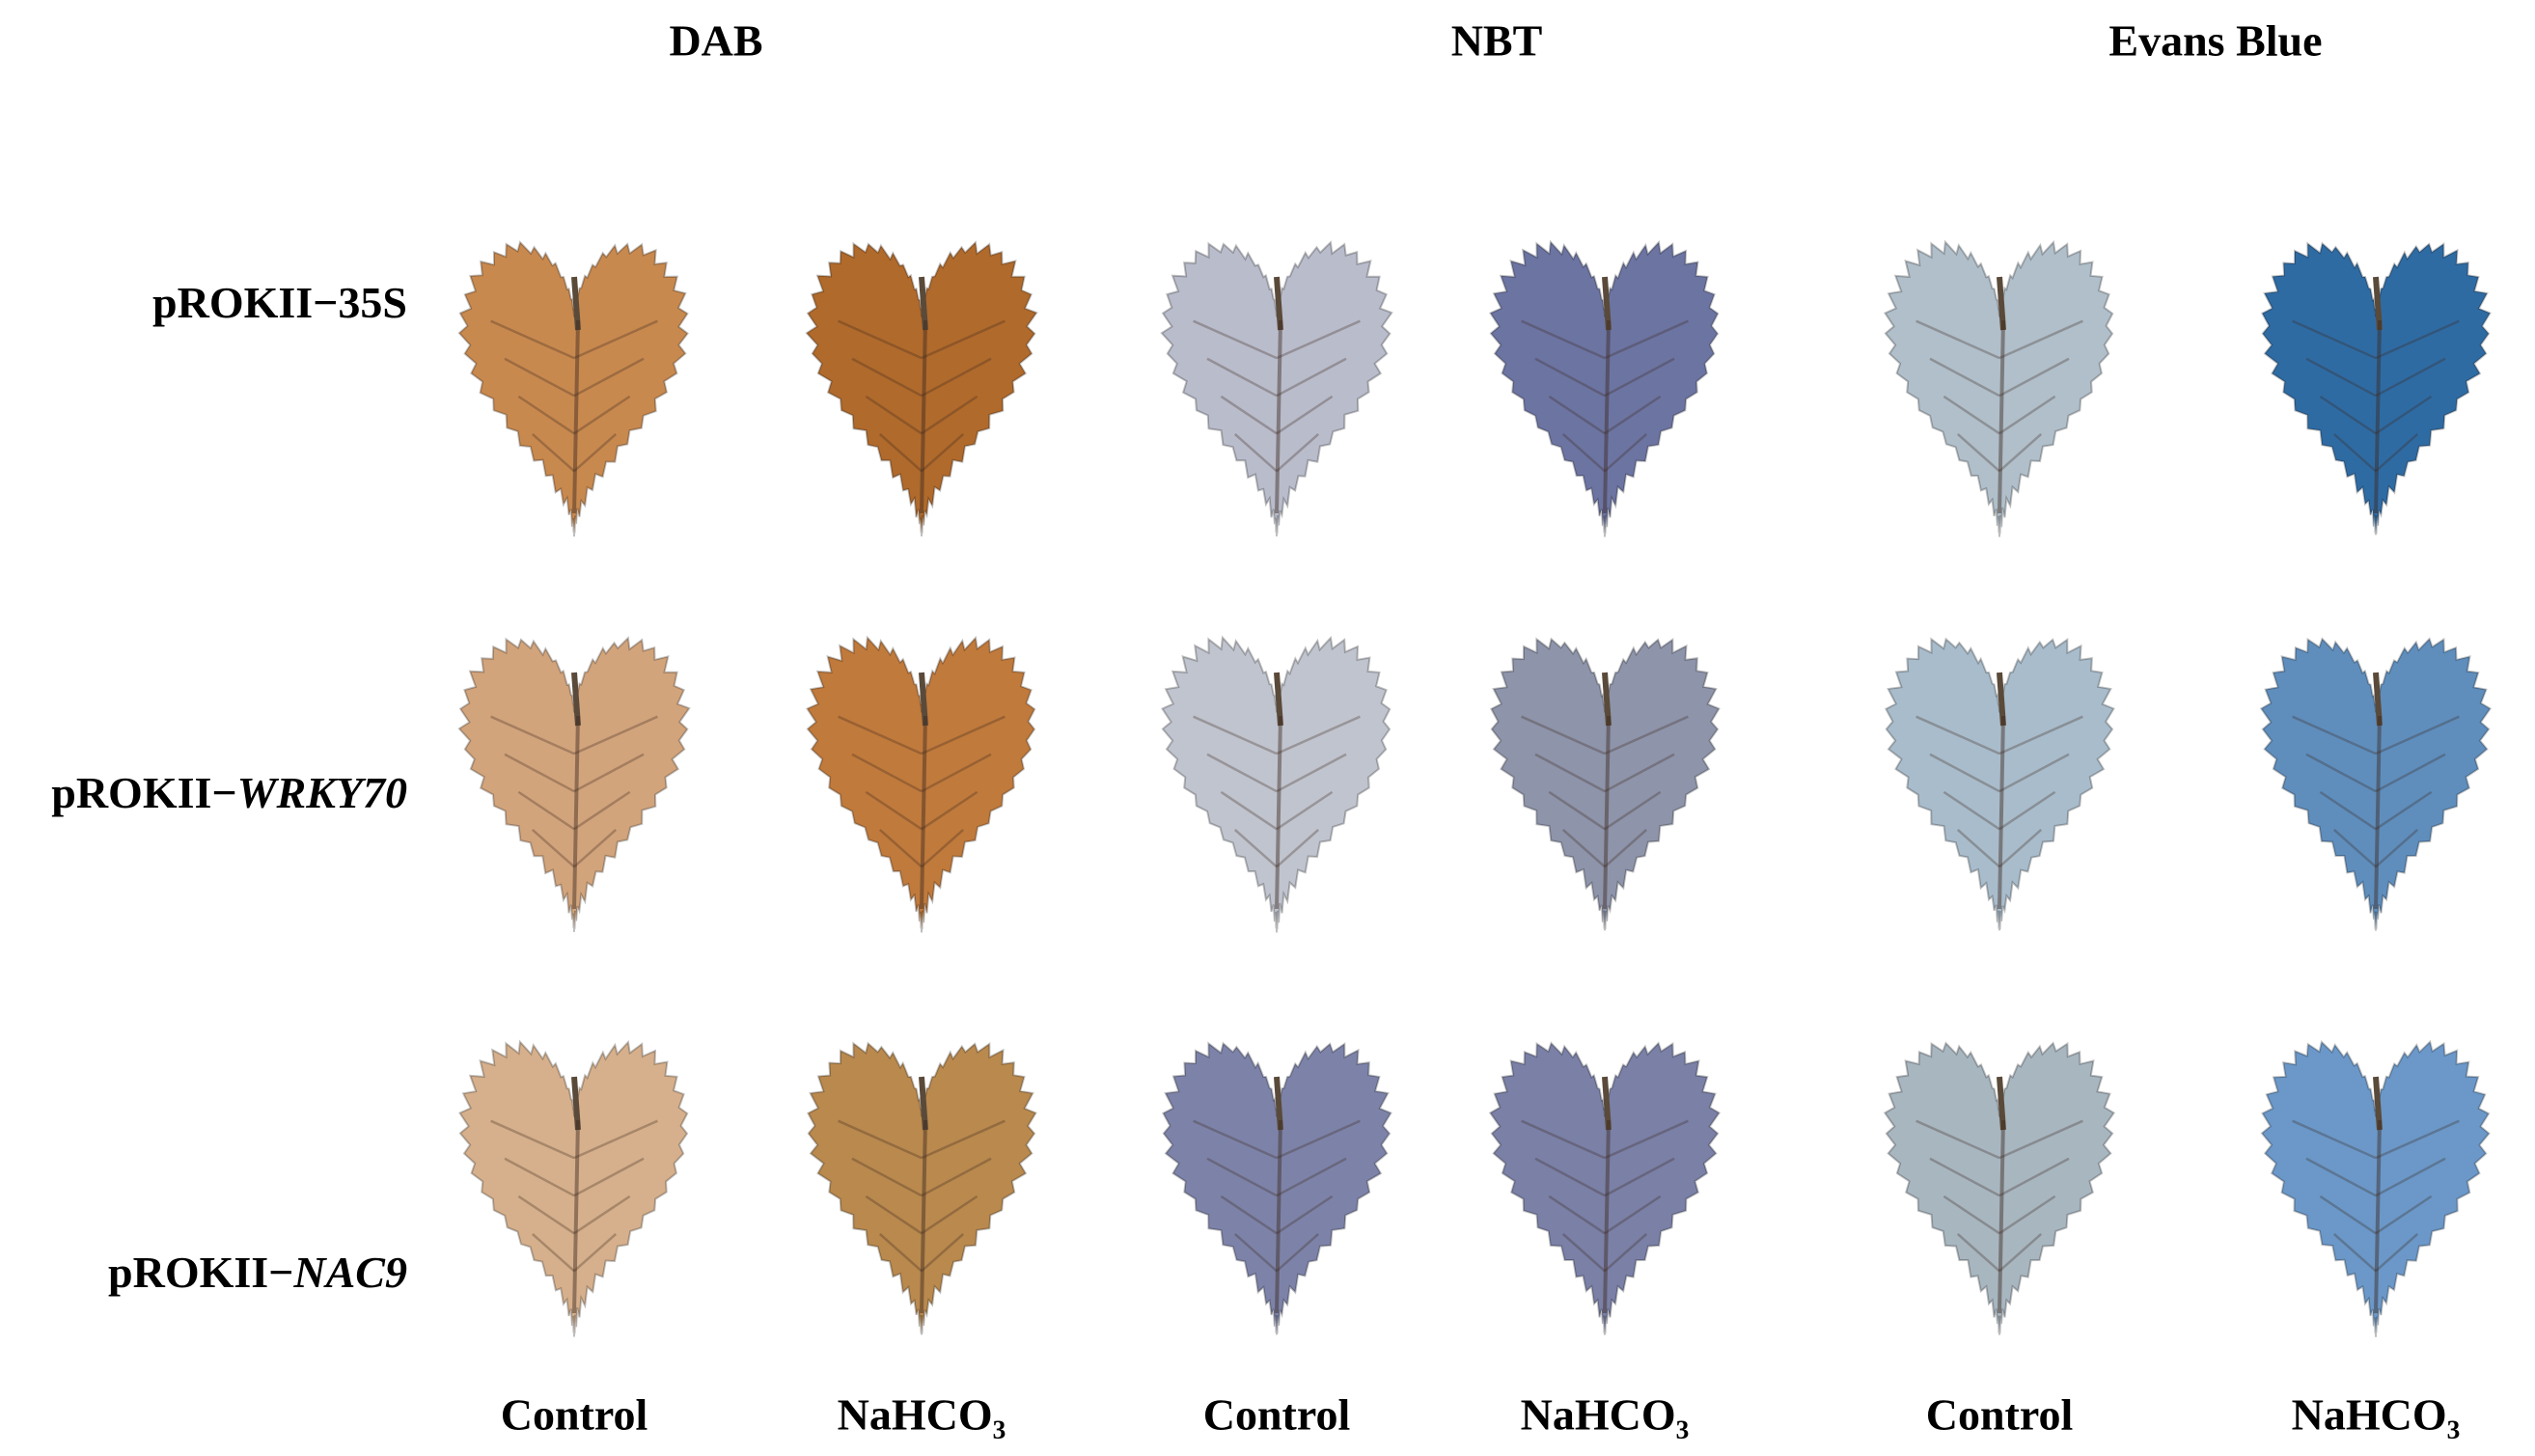 Image resolution: width=2535 pixels, height=1456 pixels. What do you see at coordinates (2215, 41) in the screenshot?
I see `stain-title: Evans Blue` at bounding box center [2215, 41].